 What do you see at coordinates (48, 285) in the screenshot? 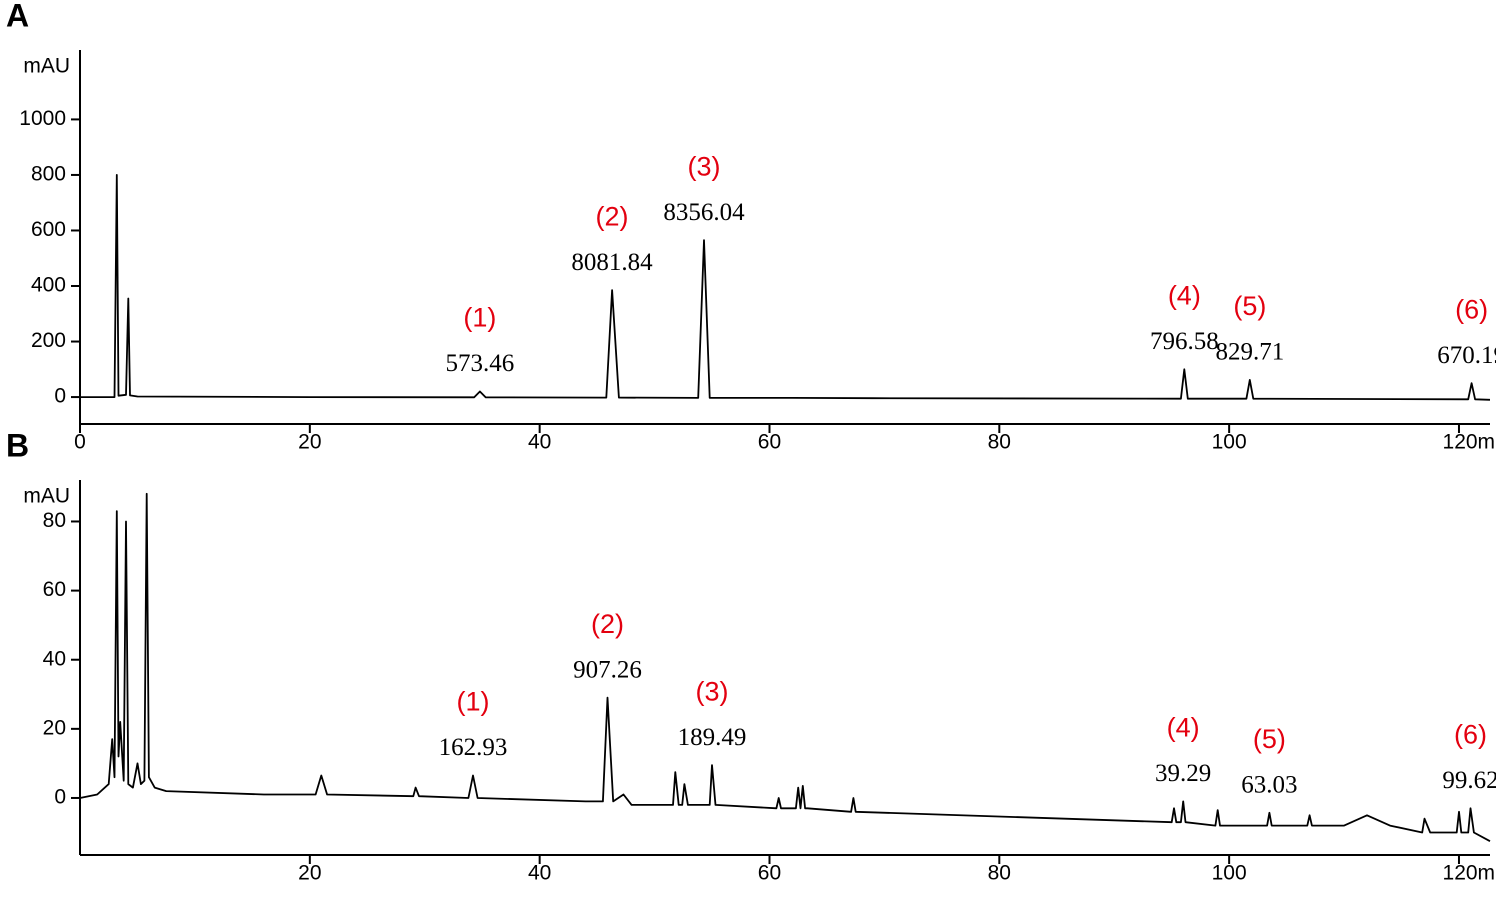
I see `y-tick-label: 400` at bounding box center [48, 285].